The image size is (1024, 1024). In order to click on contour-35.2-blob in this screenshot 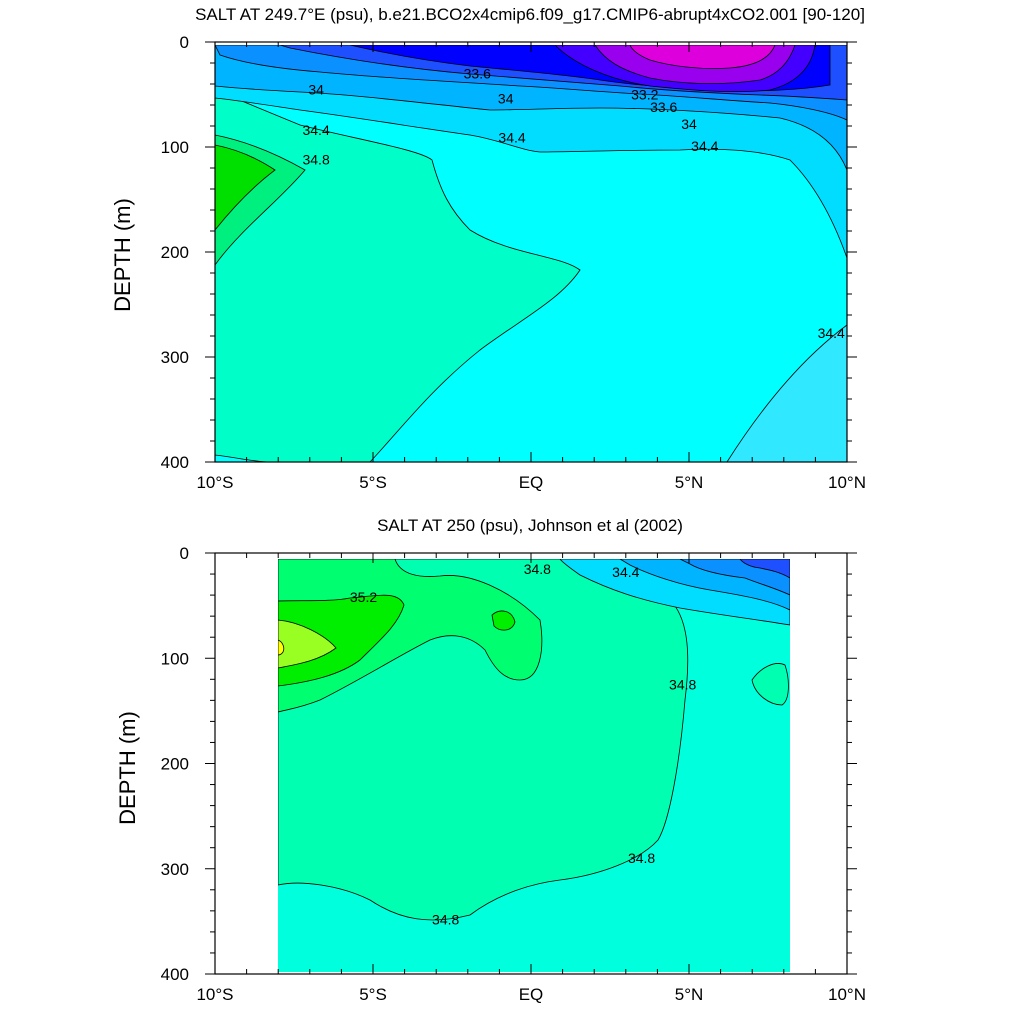, I will do `click(503, 620)`.